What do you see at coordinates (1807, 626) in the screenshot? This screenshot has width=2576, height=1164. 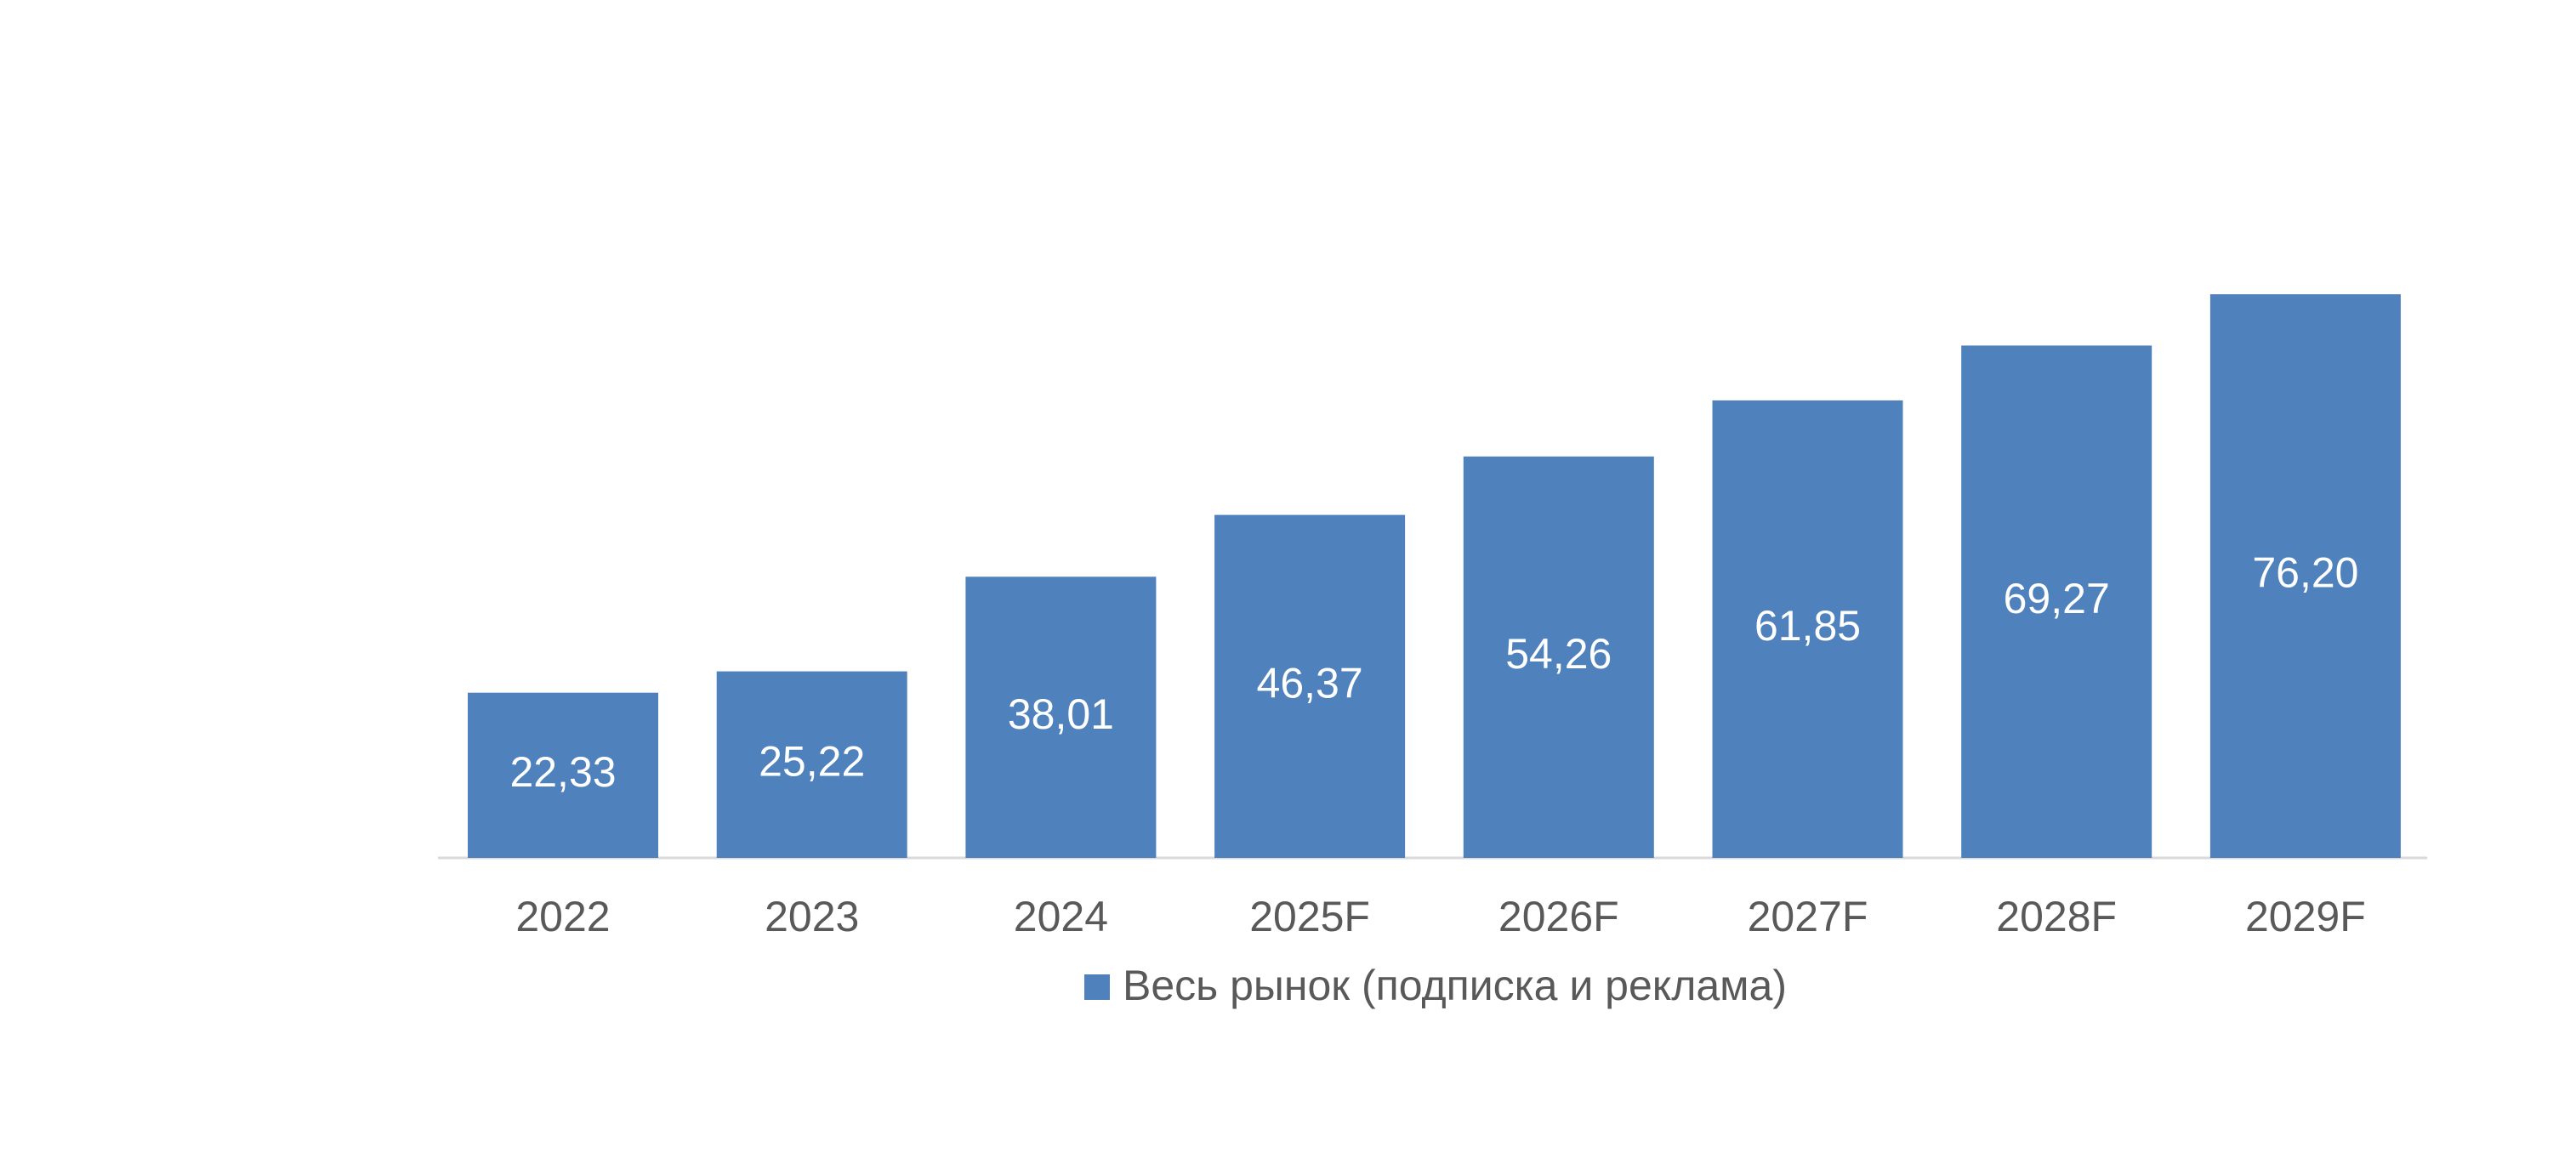 I see `data-label-2027F: 61,85` at bounding box center [1807, 626].